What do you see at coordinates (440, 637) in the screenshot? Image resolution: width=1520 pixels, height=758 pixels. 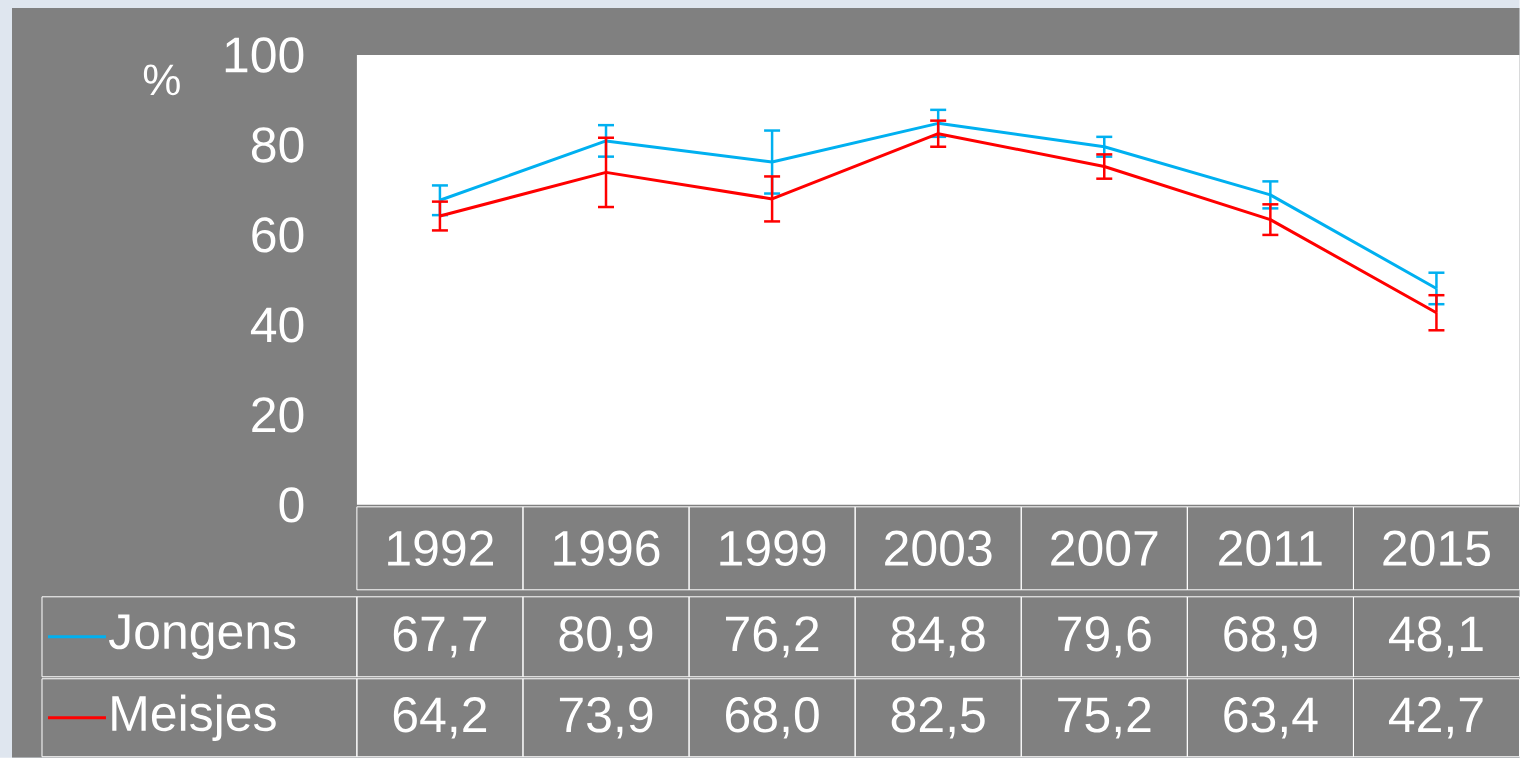 I see `data-label: 67,7` at bounding box center [440, 637].